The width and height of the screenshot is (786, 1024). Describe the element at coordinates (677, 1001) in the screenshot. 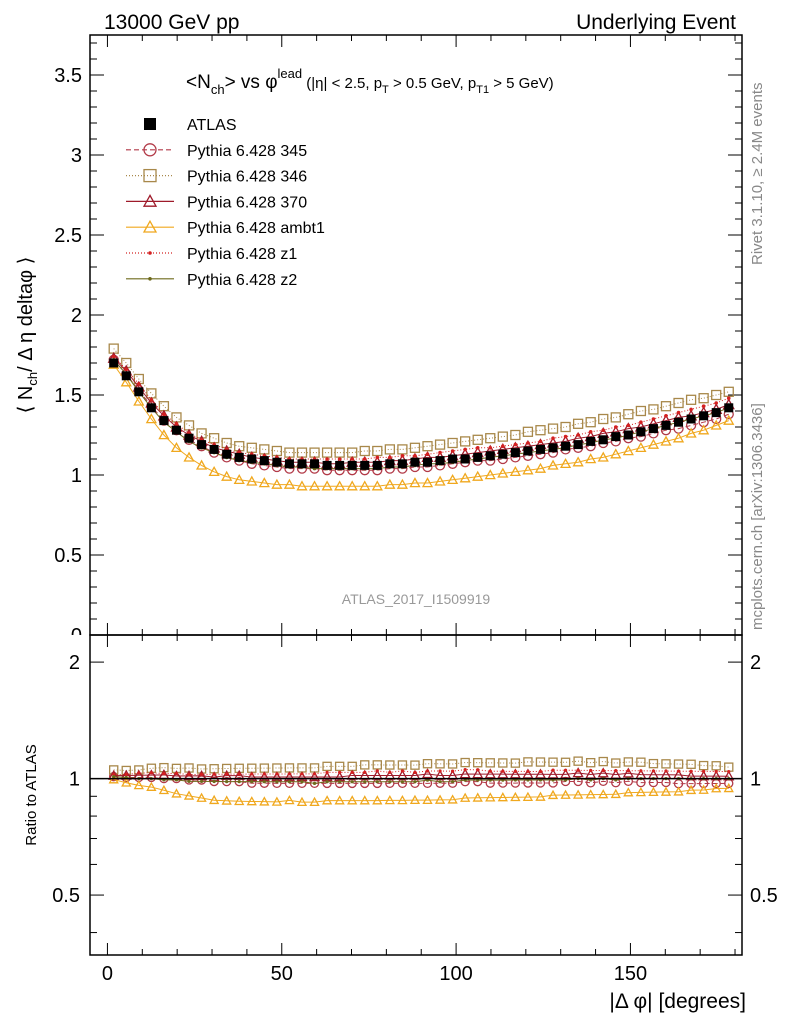

I see `x-axis-label: |Δ φ| [degrees]` at that location.